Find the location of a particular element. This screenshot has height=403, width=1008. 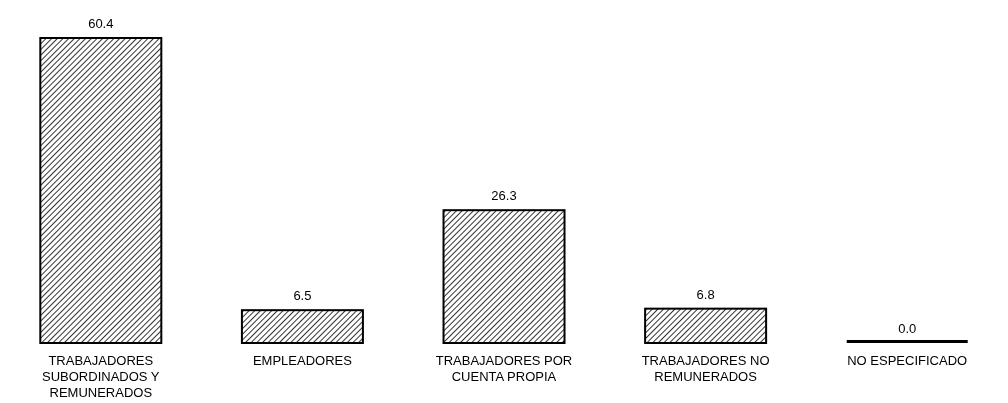

x-tick-label: TRABAJADORES NO REMUNERADOS is located at coordinates (705, 368).